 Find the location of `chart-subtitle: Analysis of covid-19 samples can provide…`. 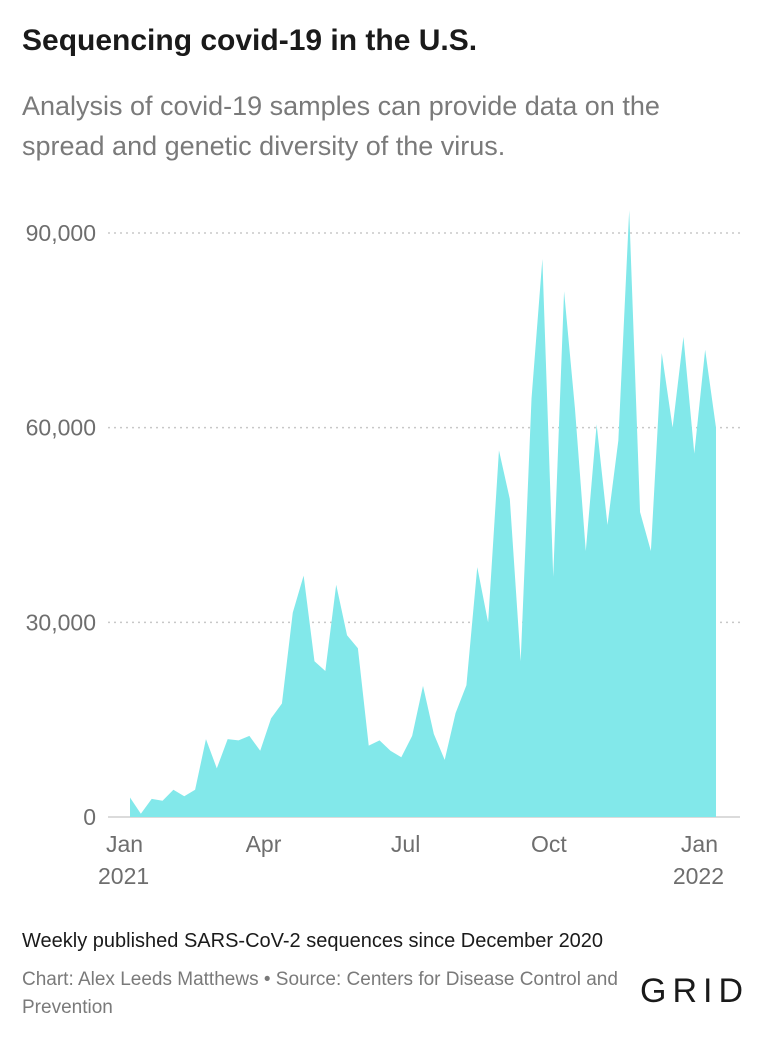

chart-subtitle: Analysis of covid-19 samples can provide… is located at coordinates (341, 126).